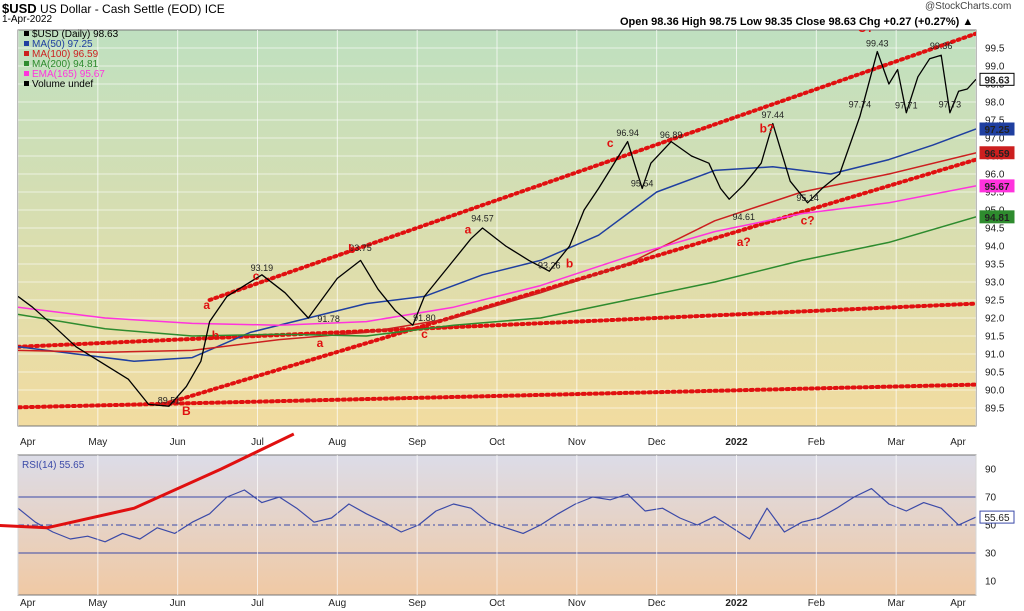 The image size is (1024, 611). I want to click on y-tick-label: 91.5, so click(995, 337).